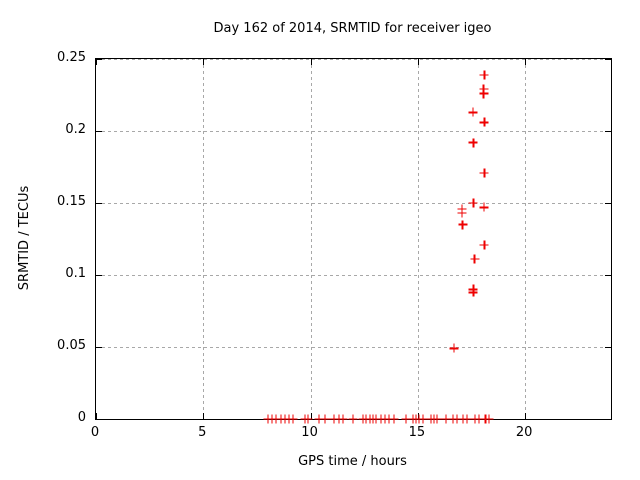  What do you see at coordinates (352, 461) in the screenshot?
I see `x-axis-label: GPS time / hours` at bounding box center [352, 461].